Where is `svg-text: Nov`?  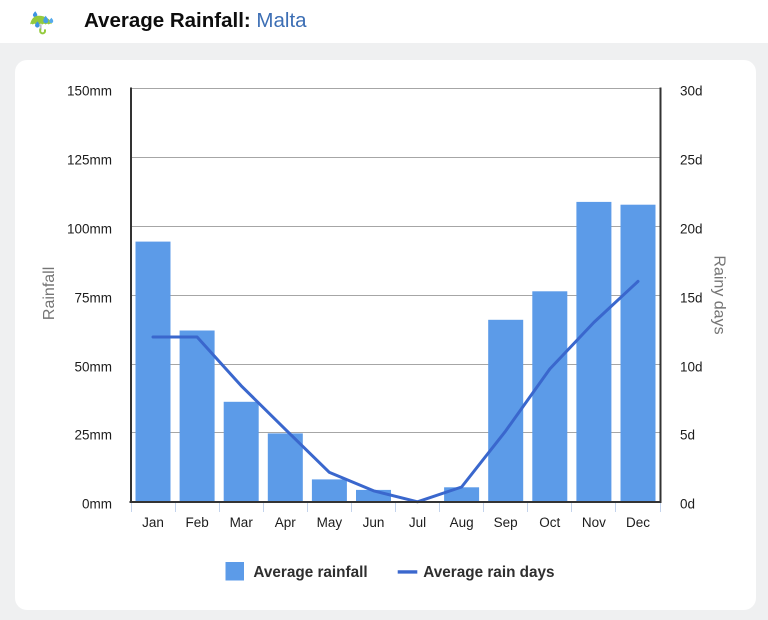
svg-text: Nov is located at coordinates (594, 522).